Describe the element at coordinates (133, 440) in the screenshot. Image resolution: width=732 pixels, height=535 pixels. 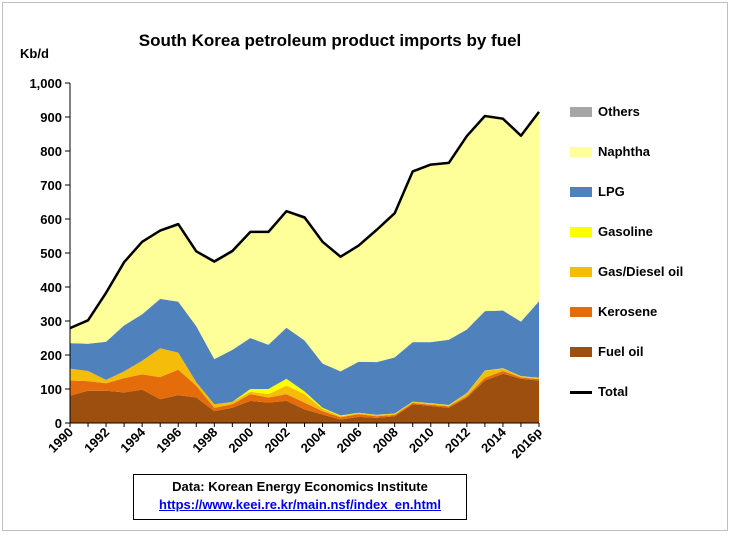
I see `x-tick-label: 1994` at that location.